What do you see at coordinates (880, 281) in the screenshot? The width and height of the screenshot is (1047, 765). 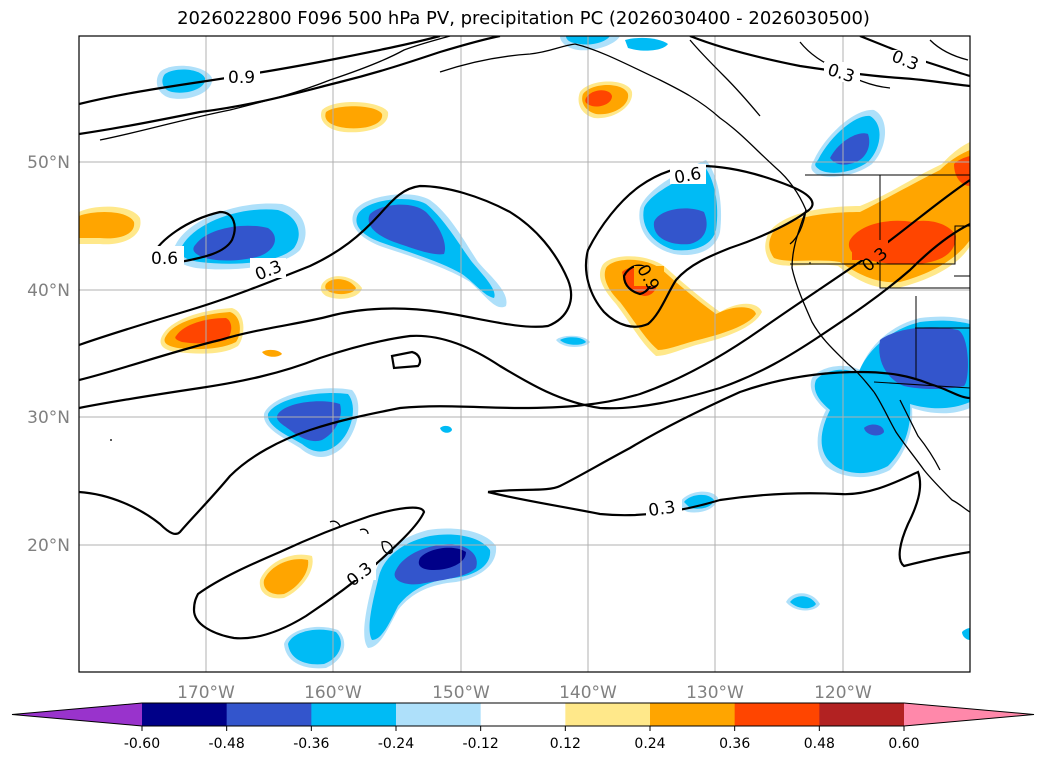 I see `political-borders` at bounding box center [880, 281].